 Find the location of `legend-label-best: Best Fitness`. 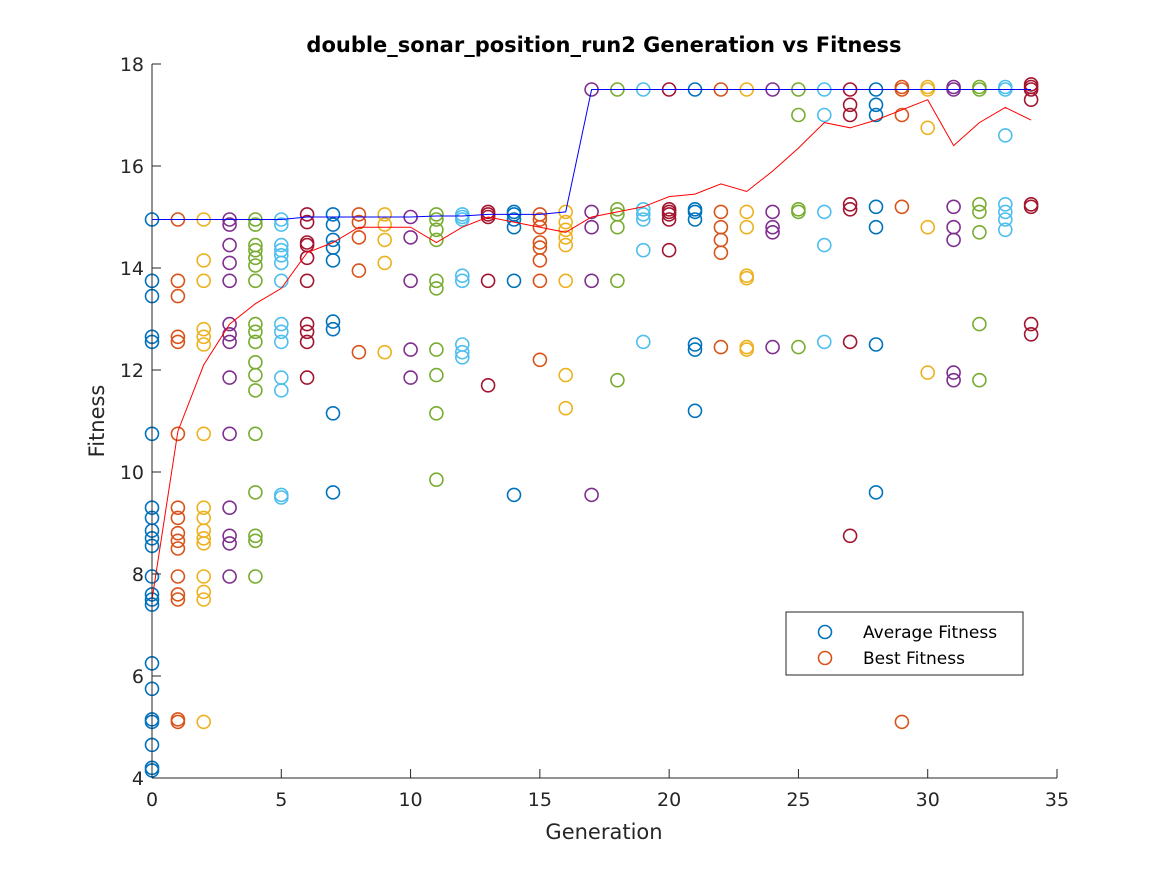

legend-label-best: Best Fitness is located at coordinates (914, 659).